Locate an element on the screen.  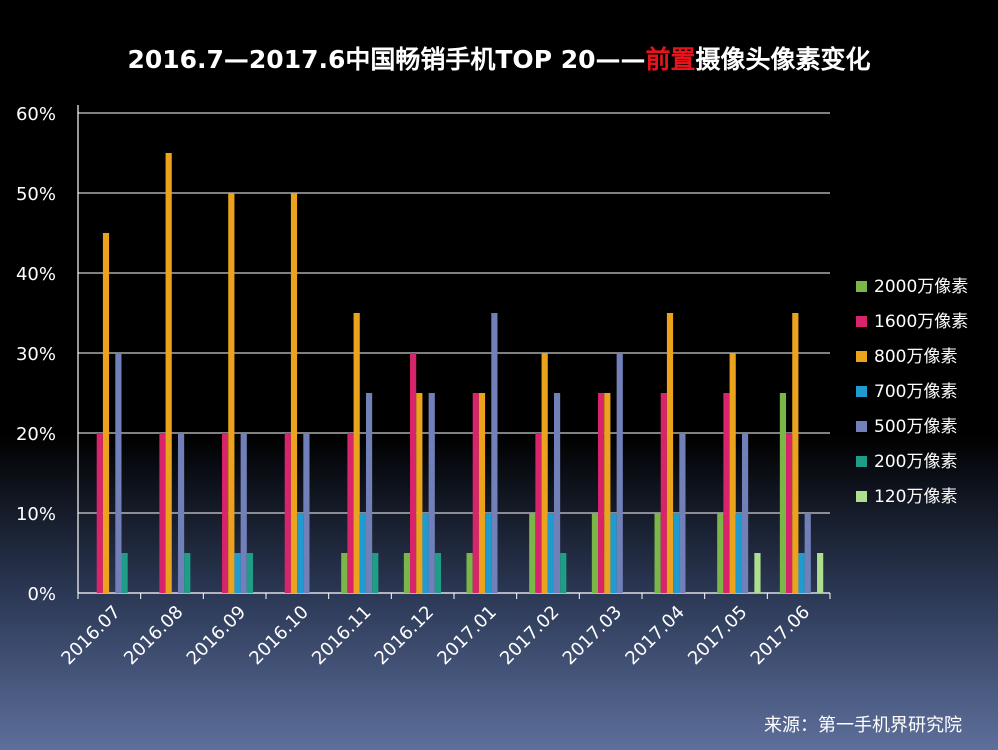
chart-title: 2016.7—2017.6中国畅销手机TOP 20——前置摄像头像素变化 is located at coordinates (499, 58).